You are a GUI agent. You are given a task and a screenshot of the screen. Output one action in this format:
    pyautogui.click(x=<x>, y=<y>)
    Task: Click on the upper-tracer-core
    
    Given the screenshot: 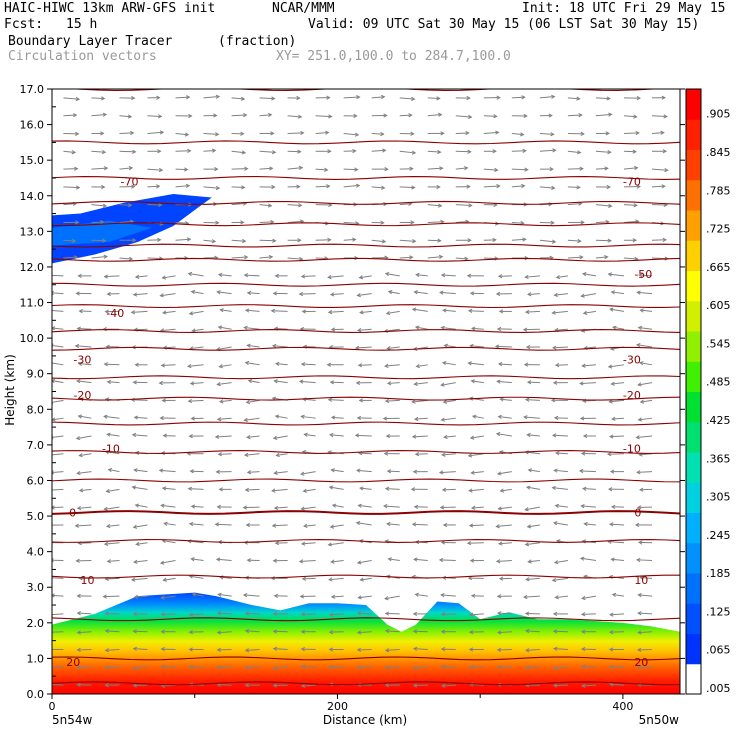 What is the action you would take?
    pyautogui.click(x=102, y=233)
    